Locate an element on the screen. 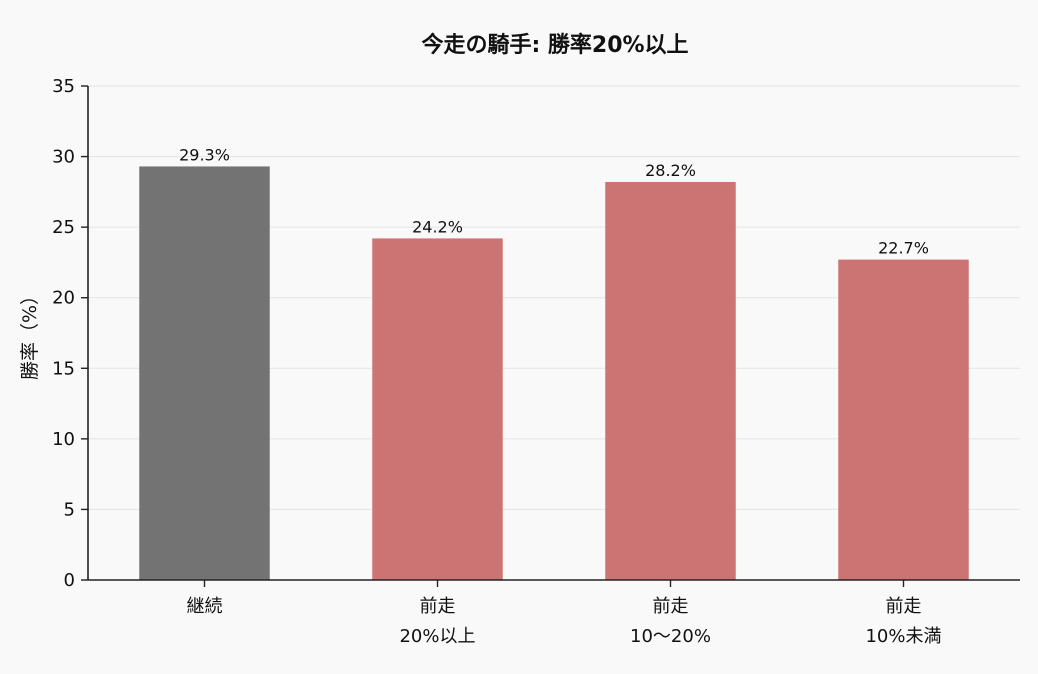  data-label: 29.3% is located at coordinates (204, 154).